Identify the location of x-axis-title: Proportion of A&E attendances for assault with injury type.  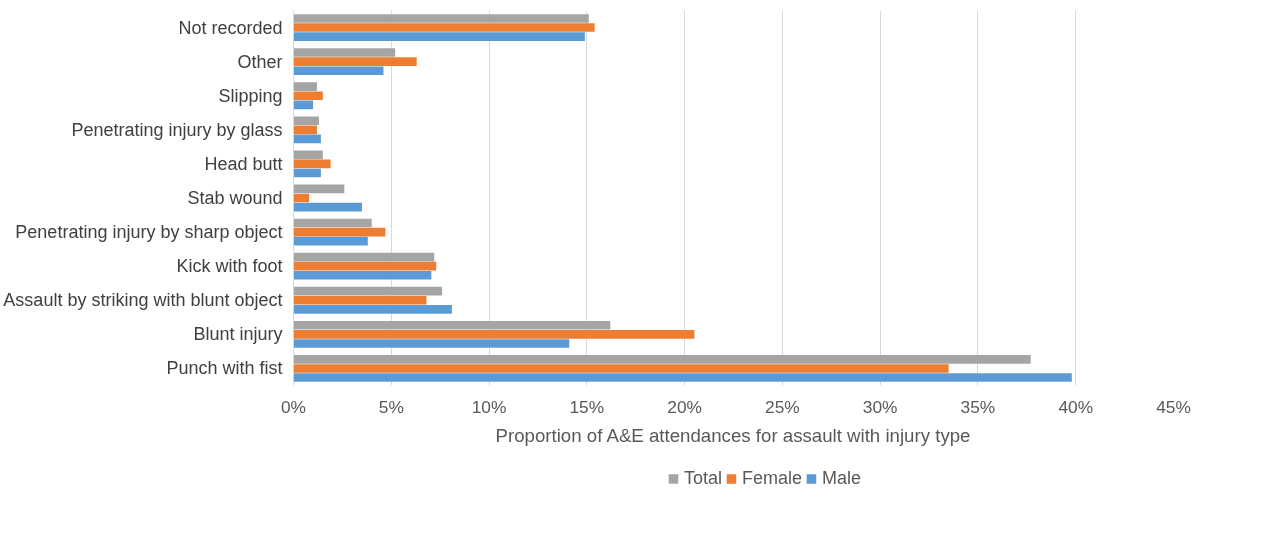
(733, 435).